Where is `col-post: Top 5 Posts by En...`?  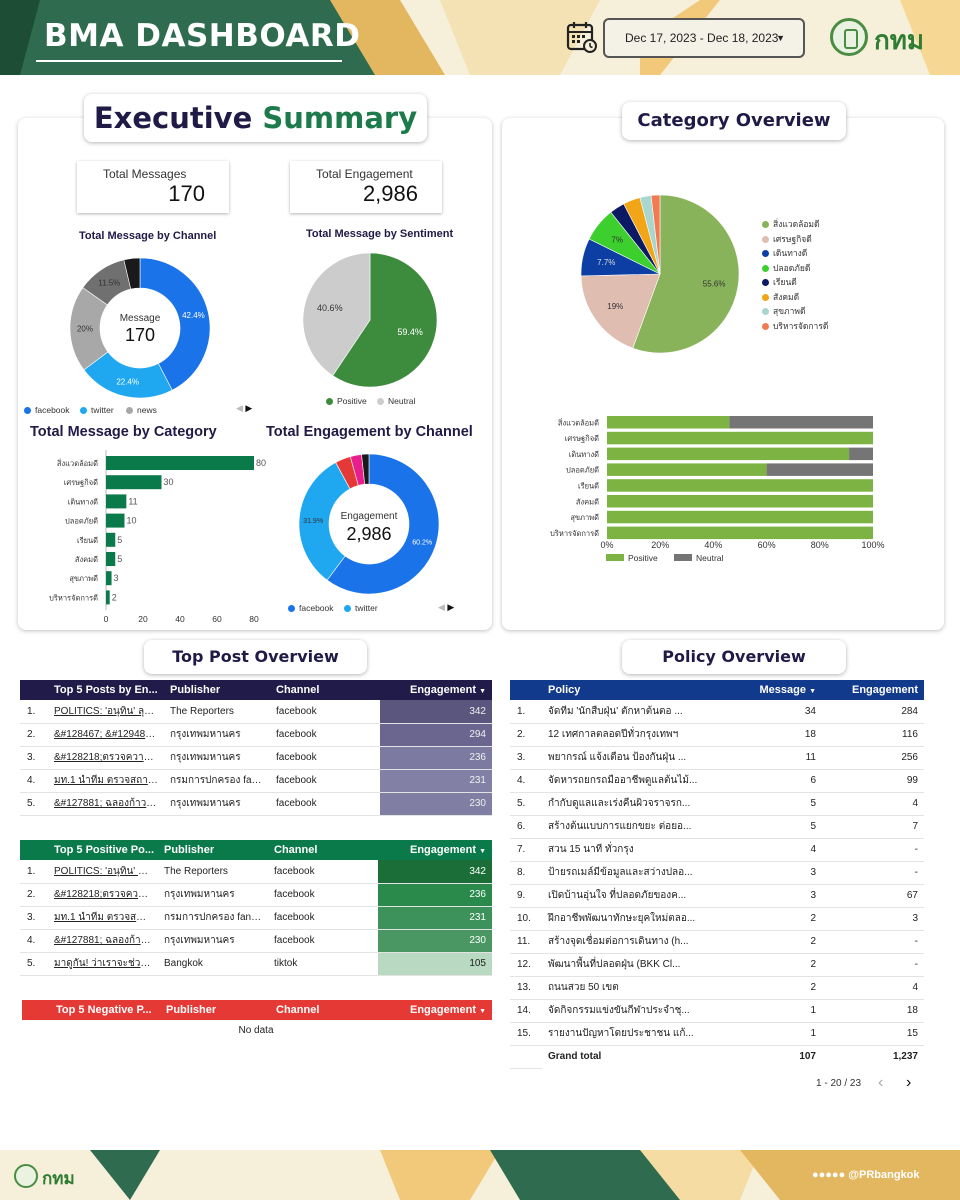 col-post: Top 5 Posts by En... is located at coordinates (106, 690).